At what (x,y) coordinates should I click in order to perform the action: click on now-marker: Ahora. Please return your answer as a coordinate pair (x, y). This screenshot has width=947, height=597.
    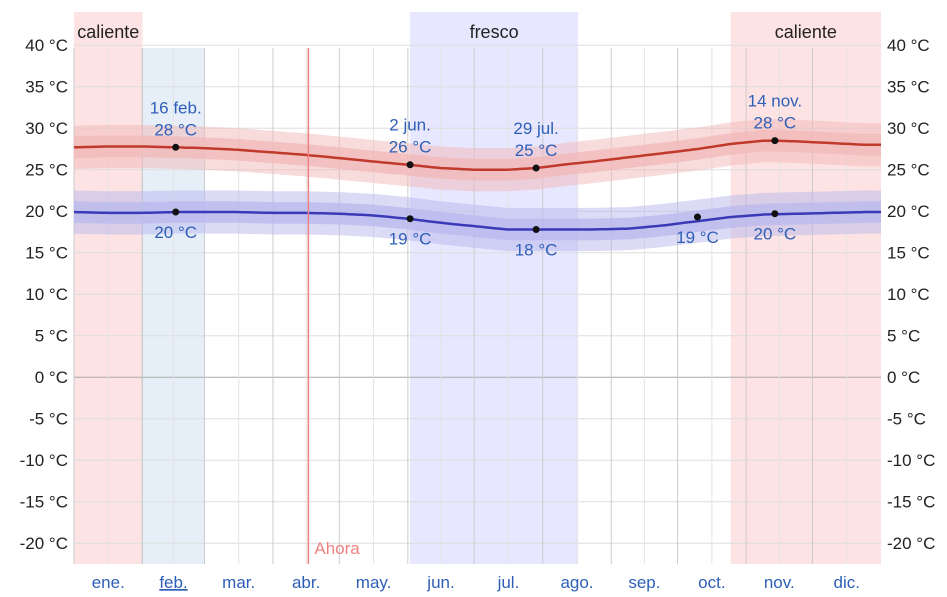
    Looking at the image, I should click on (333, 306).